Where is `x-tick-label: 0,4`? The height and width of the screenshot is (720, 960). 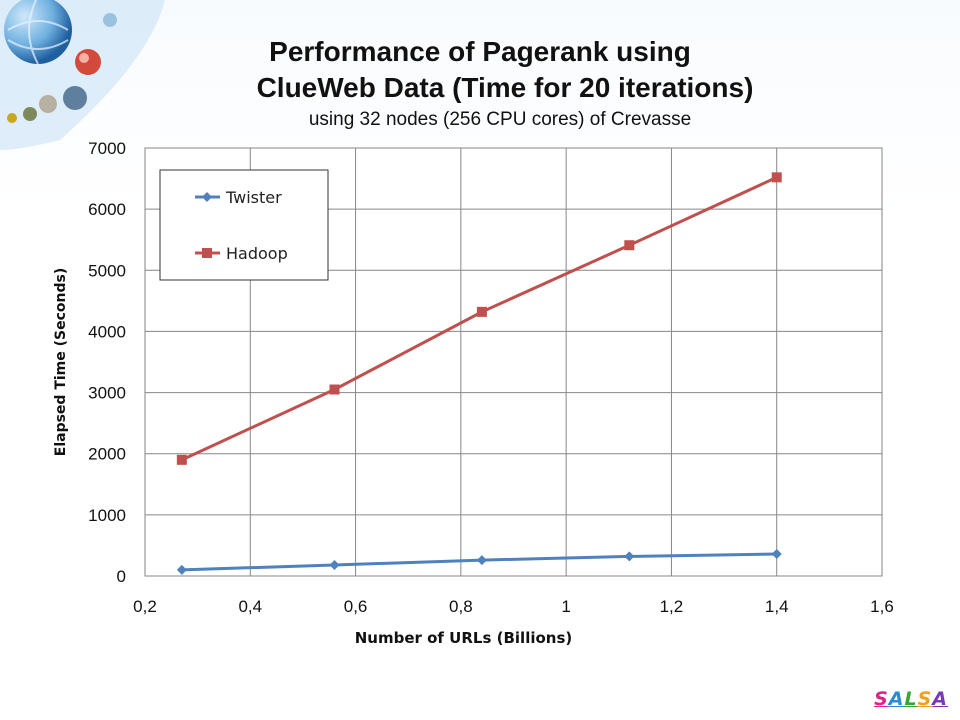
x-tick-label: 0,4 is located at coordinates (250, 606).